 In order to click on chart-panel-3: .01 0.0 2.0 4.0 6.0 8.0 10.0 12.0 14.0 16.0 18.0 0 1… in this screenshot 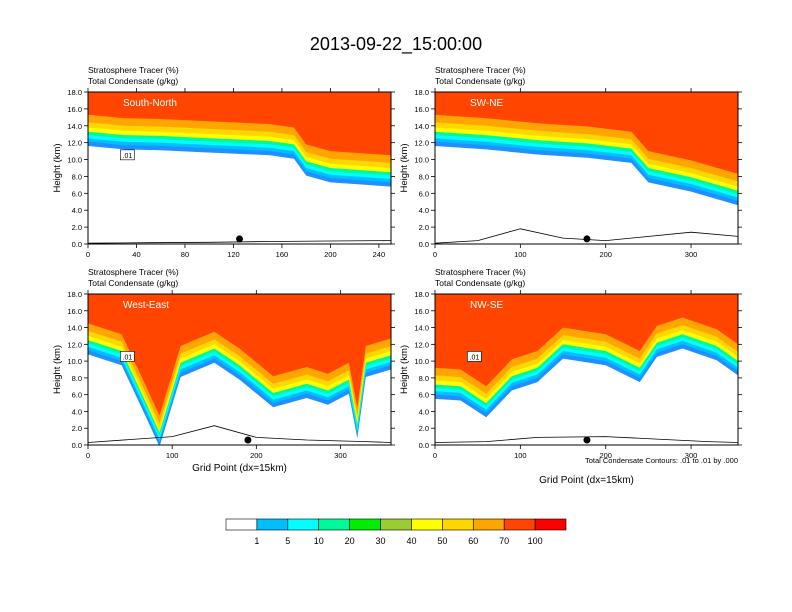, I will do `click(223, 370)`.